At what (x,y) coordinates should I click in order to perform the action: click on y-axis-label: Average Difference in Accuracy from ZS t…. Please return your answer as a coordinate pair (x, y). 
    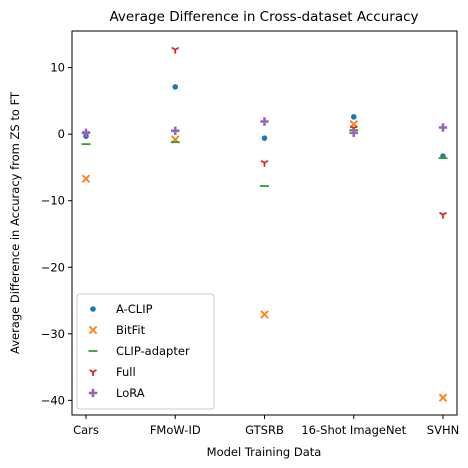
    Looking at the image, I should click on (15, 222).